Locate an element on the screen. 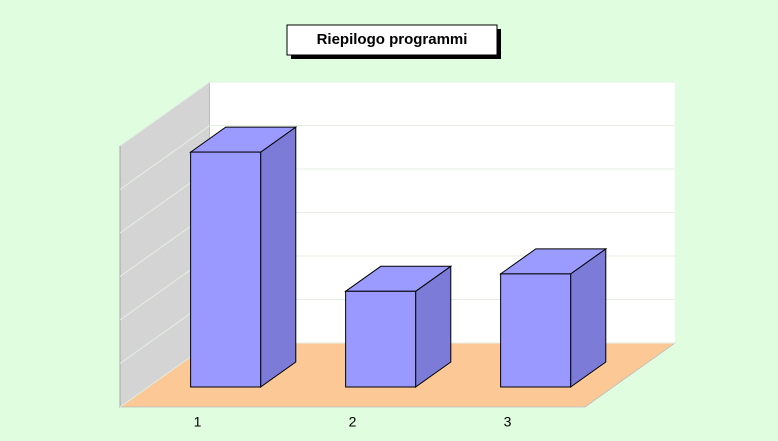 The width and height of the screenshot is (778, 441). x-tick-label: 2 is located at coordinates (353, 422).